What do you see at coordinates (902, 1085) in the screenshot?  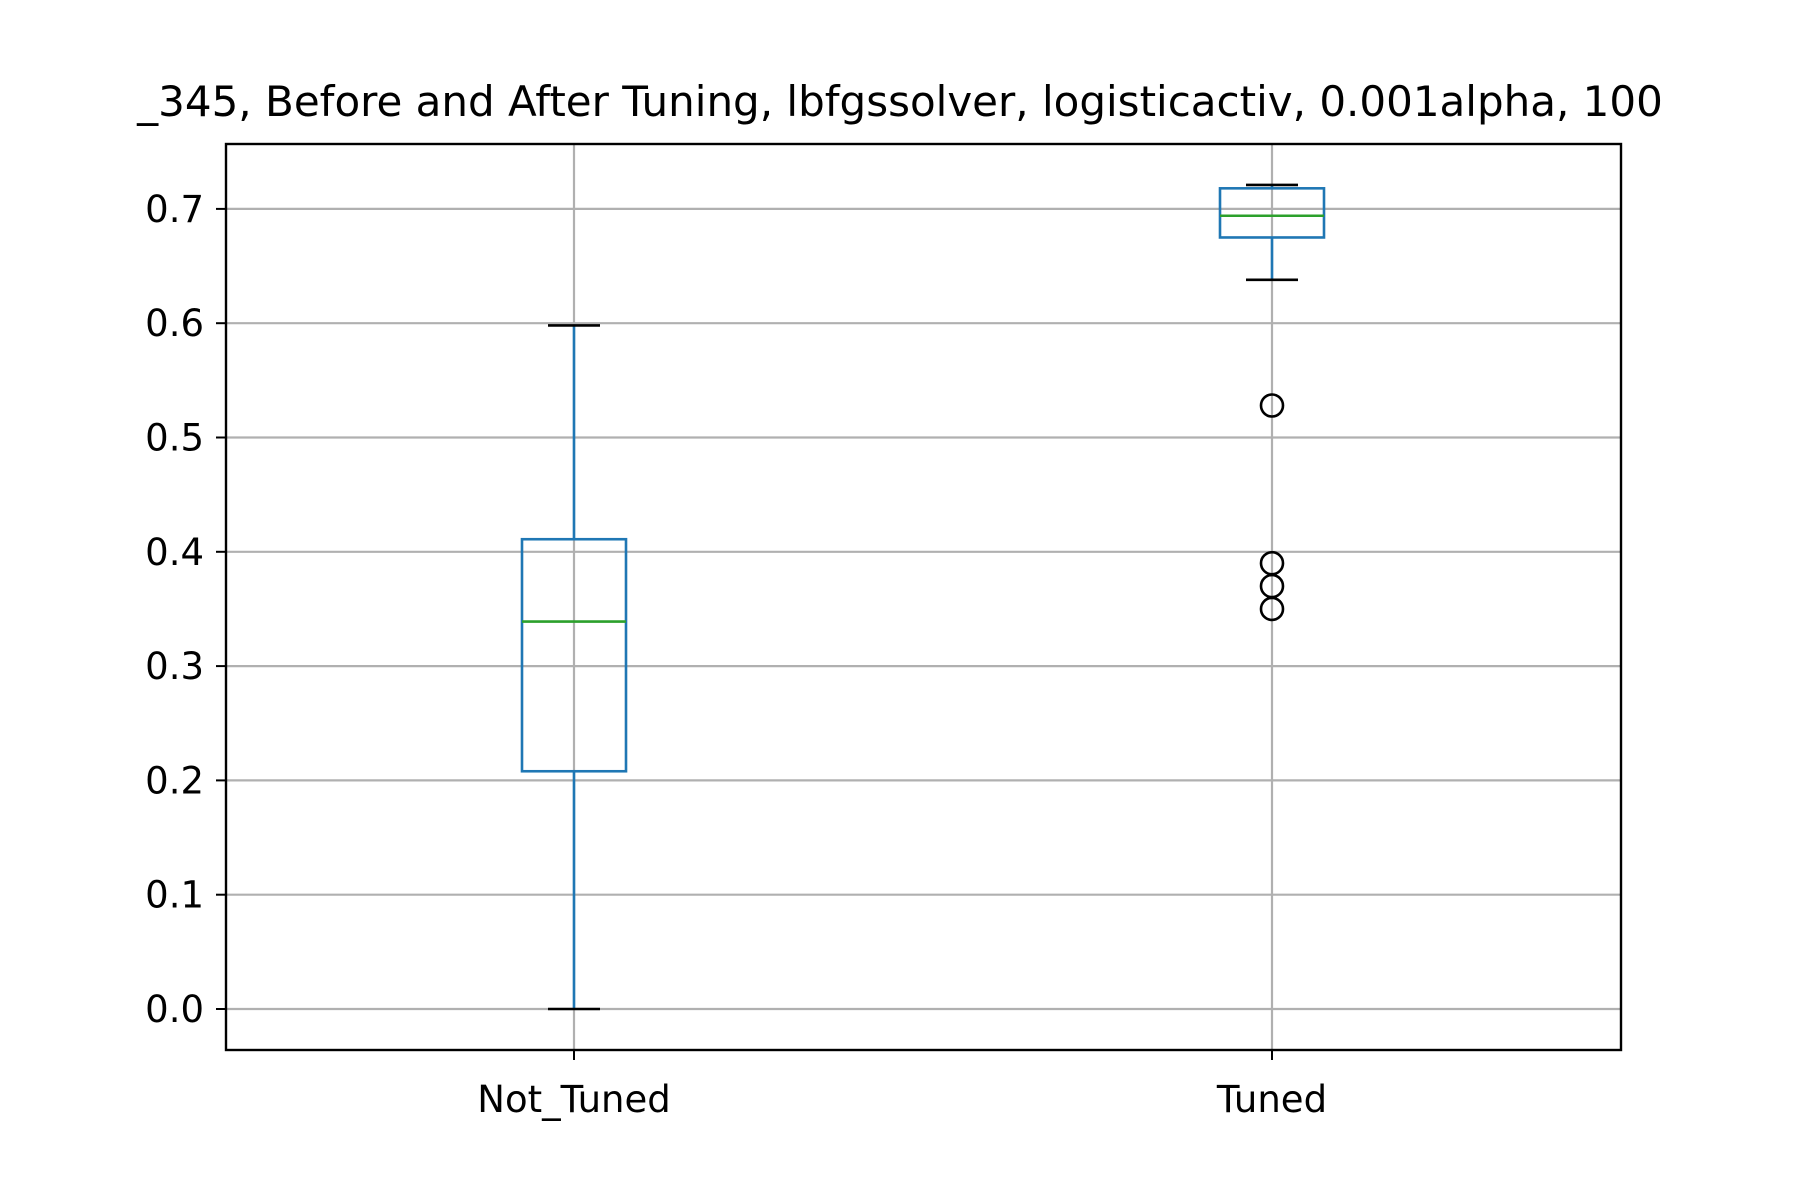 I see `x-axis: Not_Tuned Tuned` at bounding box center [902, 1085].